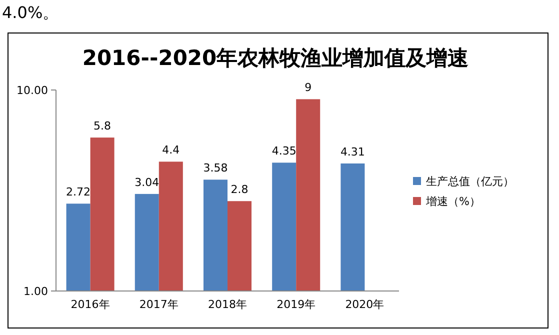 The height and width of the screenshot is (335, 559). I want to click on data-label: 3.58, so click(215, 168).